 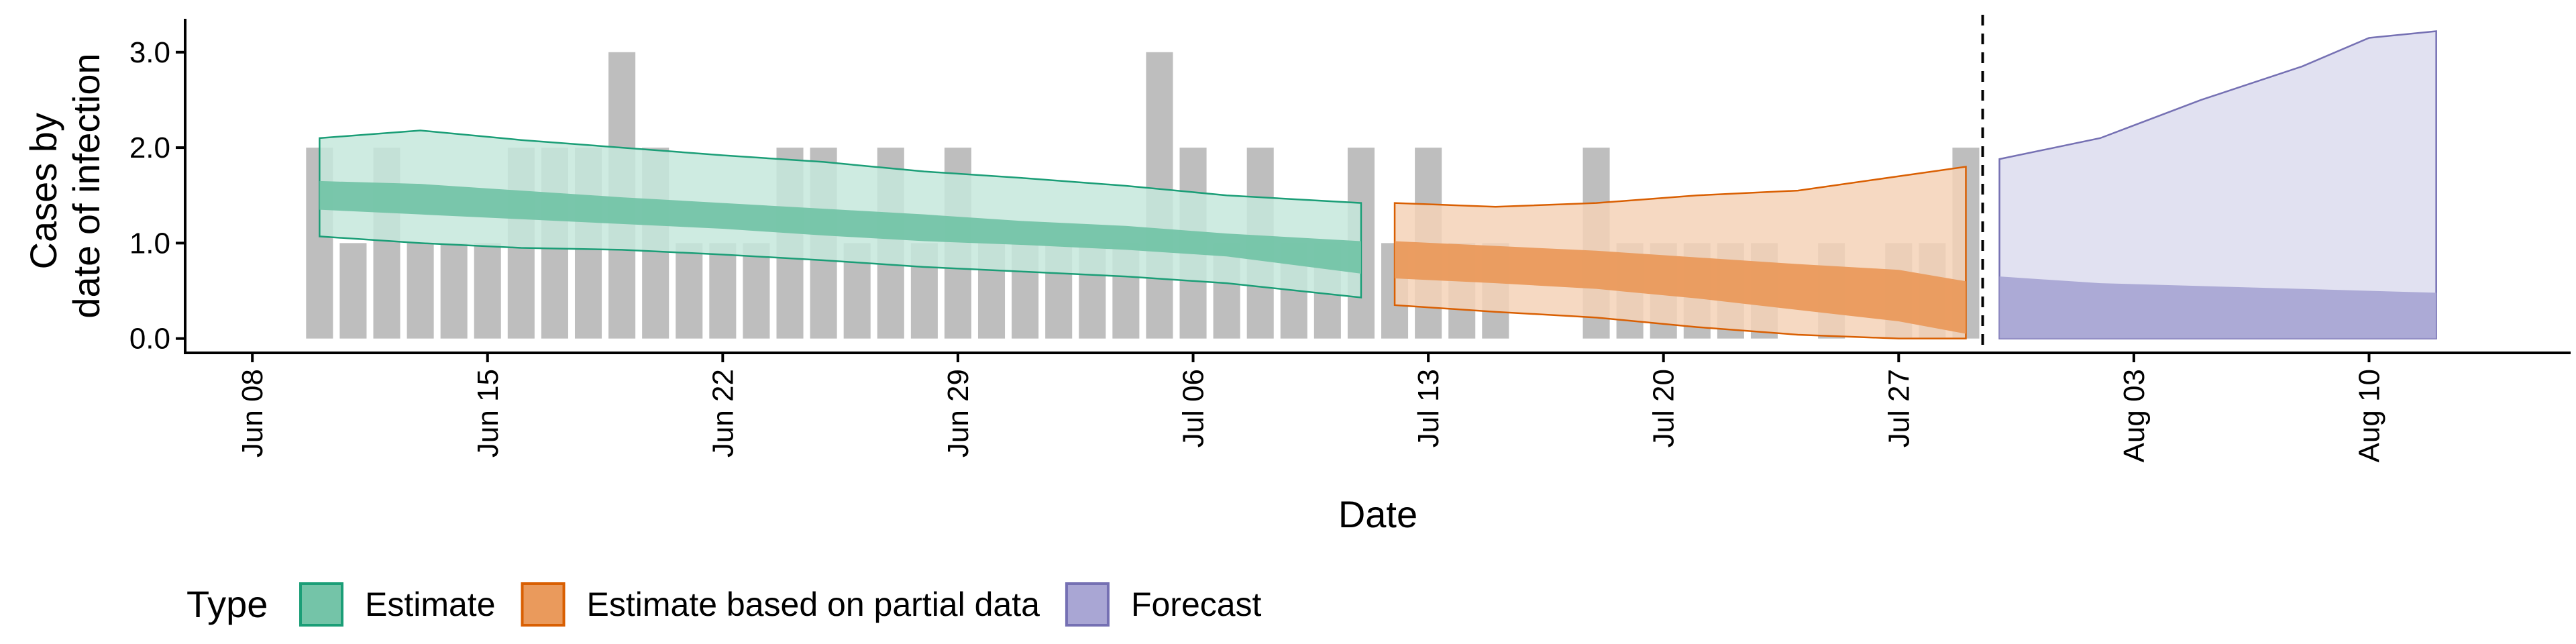 I want to click on y-axis-title-line-1: Cases by, so click(x=43, y=191).